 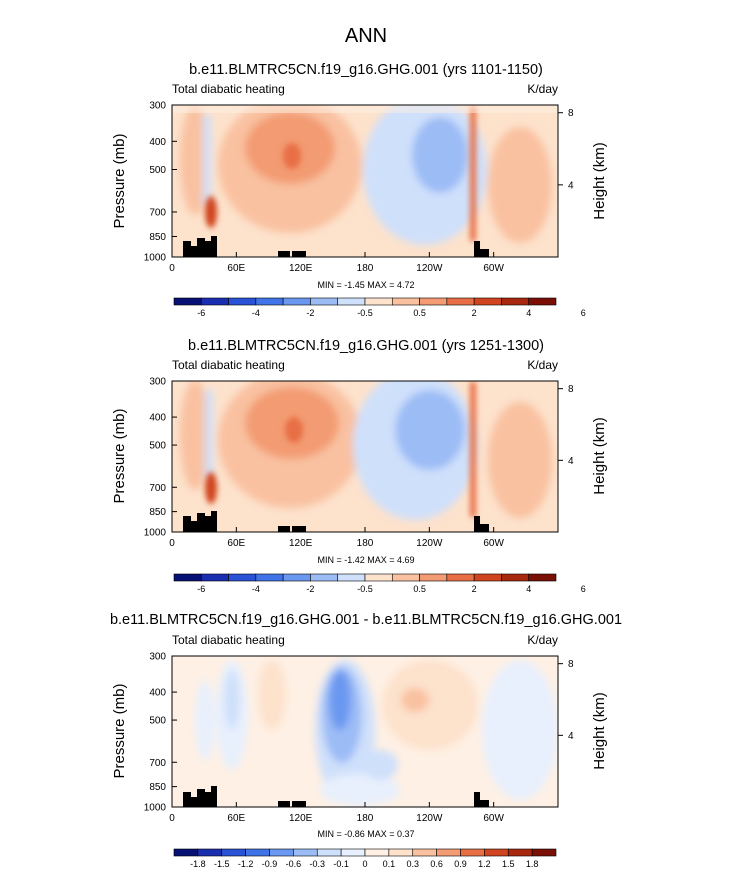 What do you see at coordinates (520, 185) in the screenshot?
I see `panel-1-andes-warm-region` at bounding box center [520, 185].